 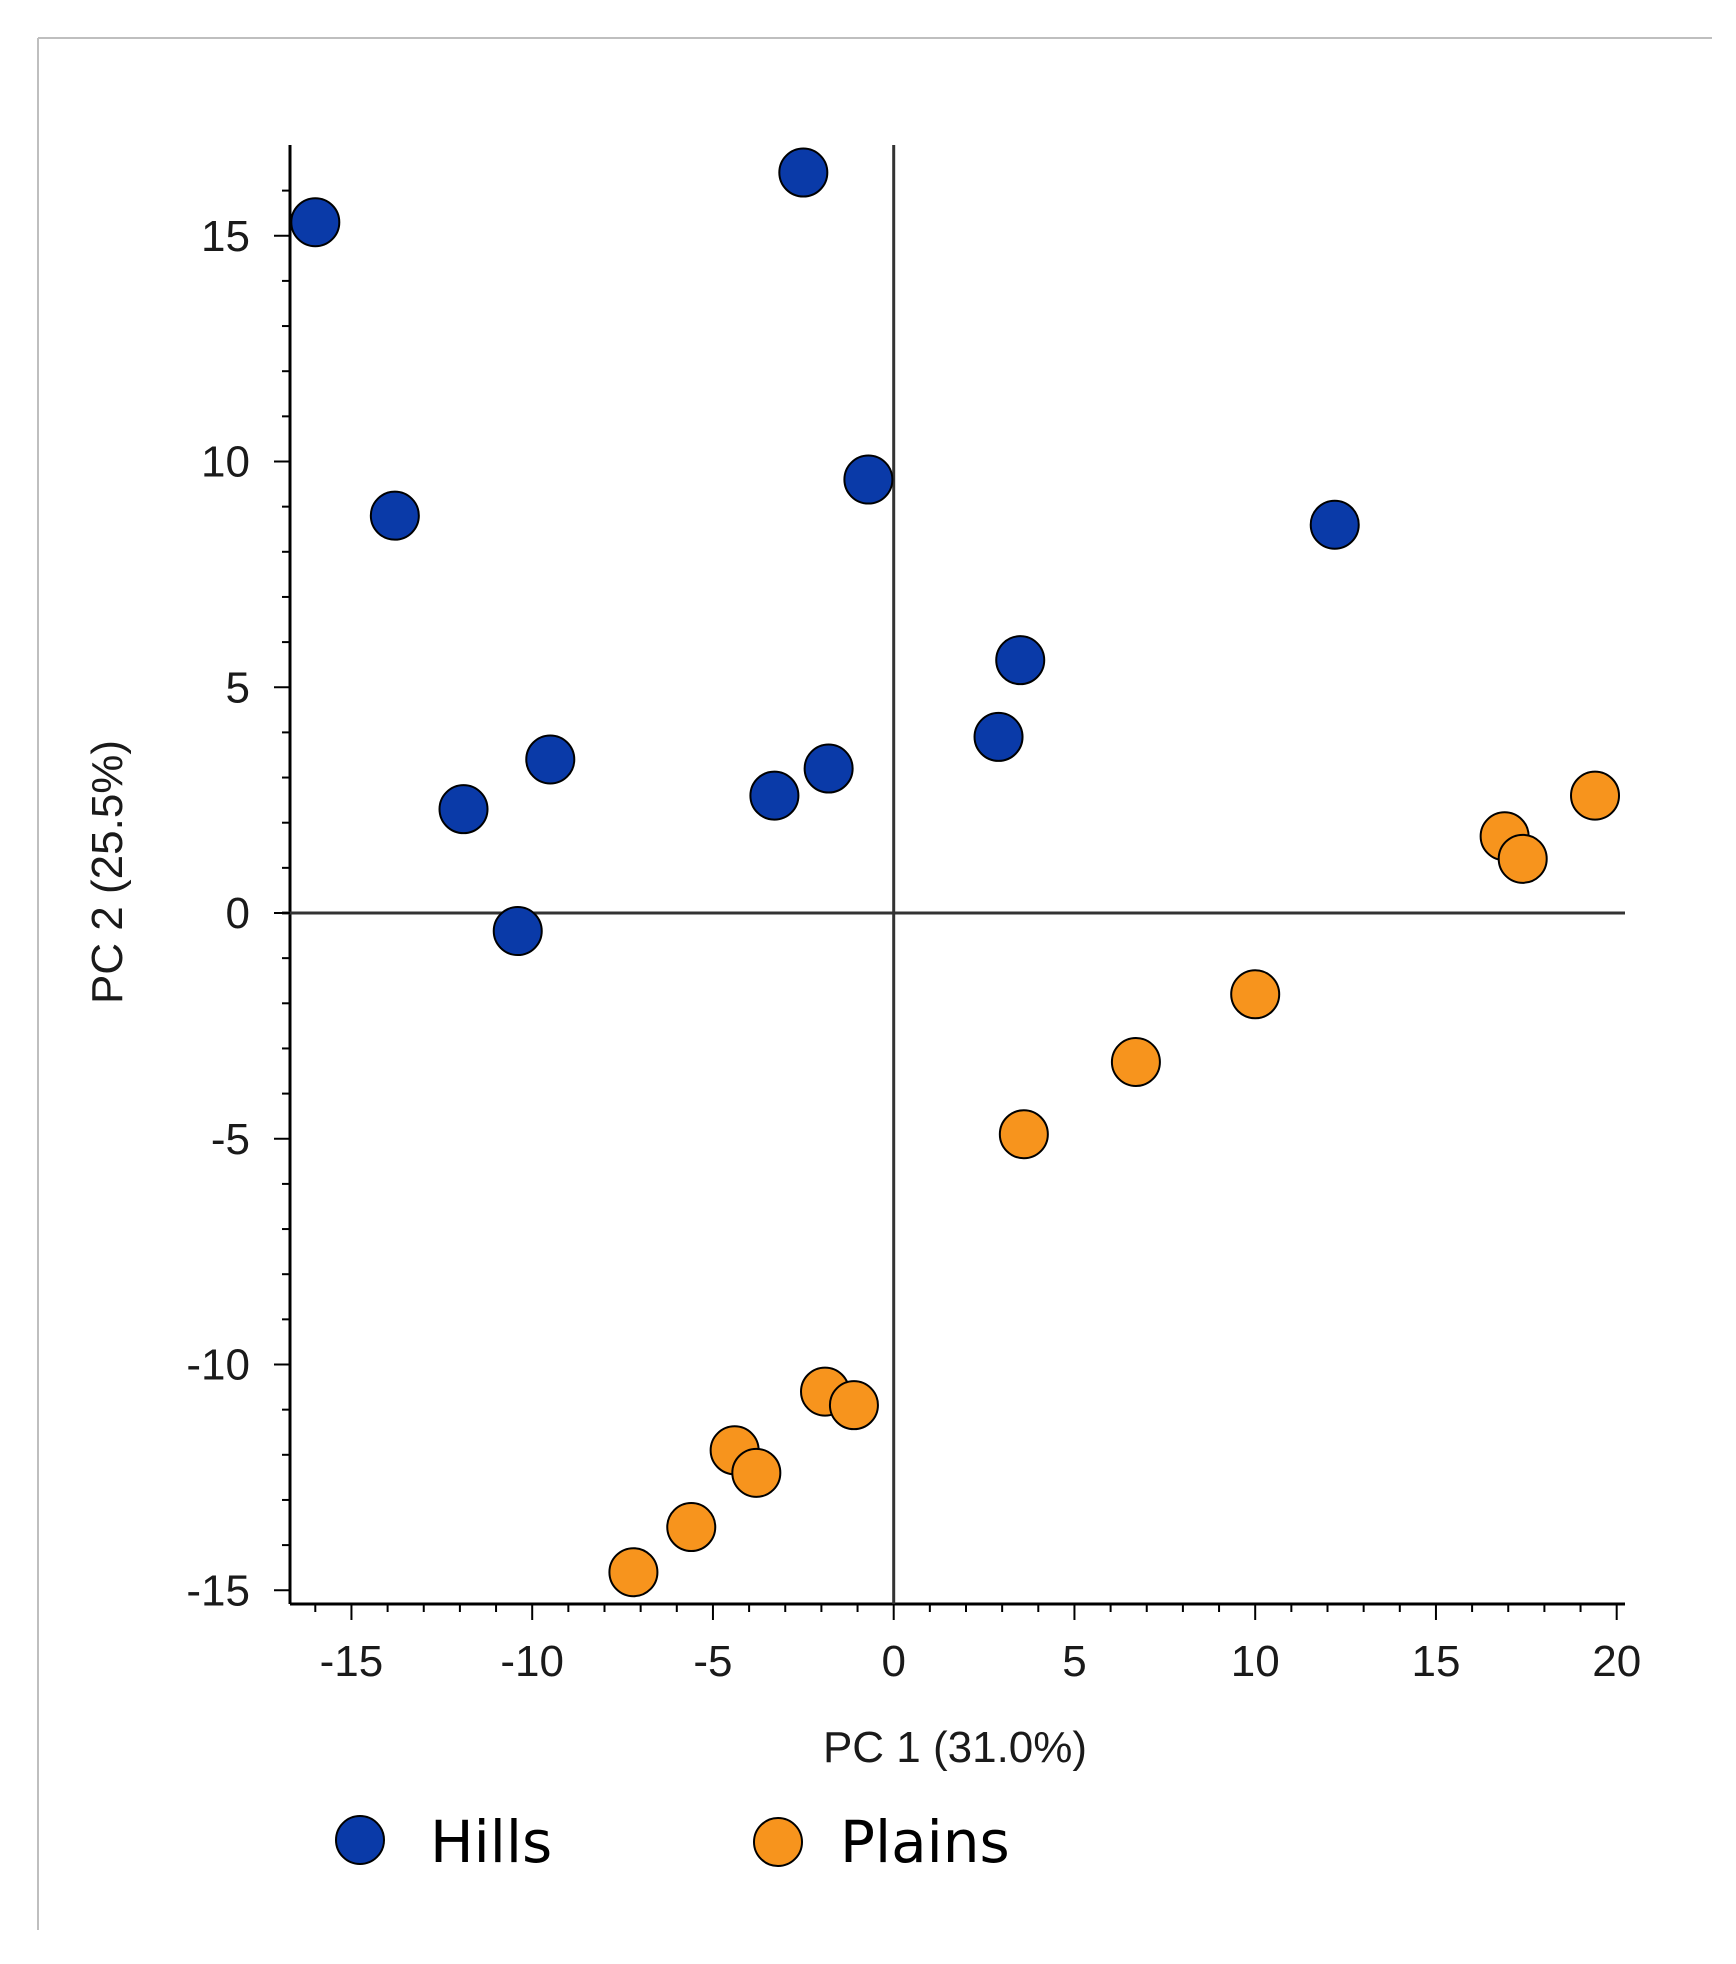 I want to click on y-tick-label: 0, so click(x=238, y=913).